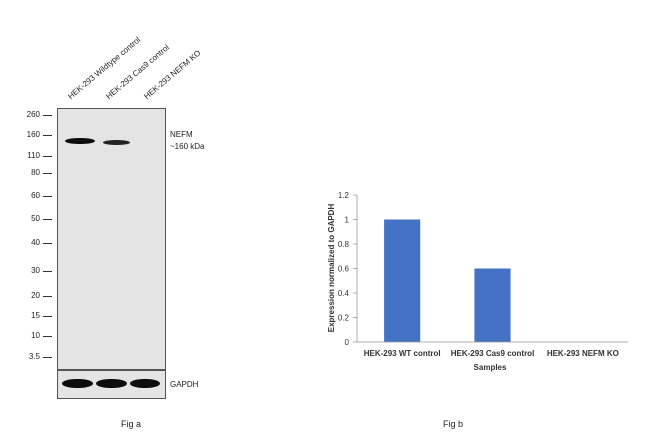 This screenshot has height=447, width=650. I want to click on y-tick-label: 1.2, so click(344, 195).